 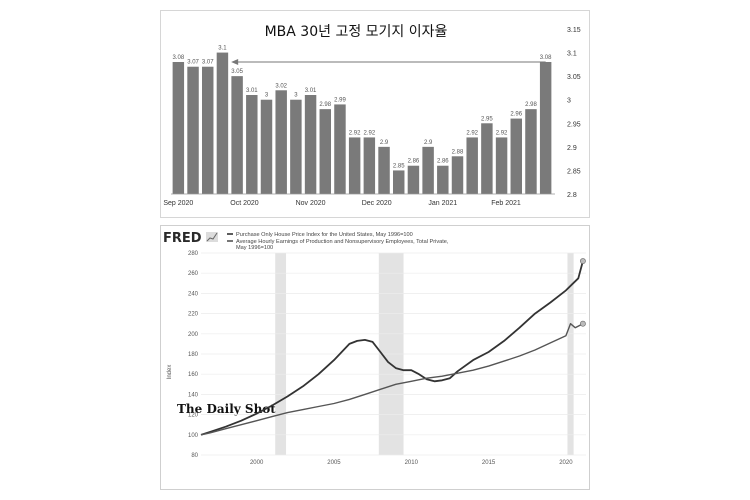 What do you see at coordinates (458, 152) in the screenshot?
I see `bar-value-label-19: 2.88` at bounding box center [458, 152].